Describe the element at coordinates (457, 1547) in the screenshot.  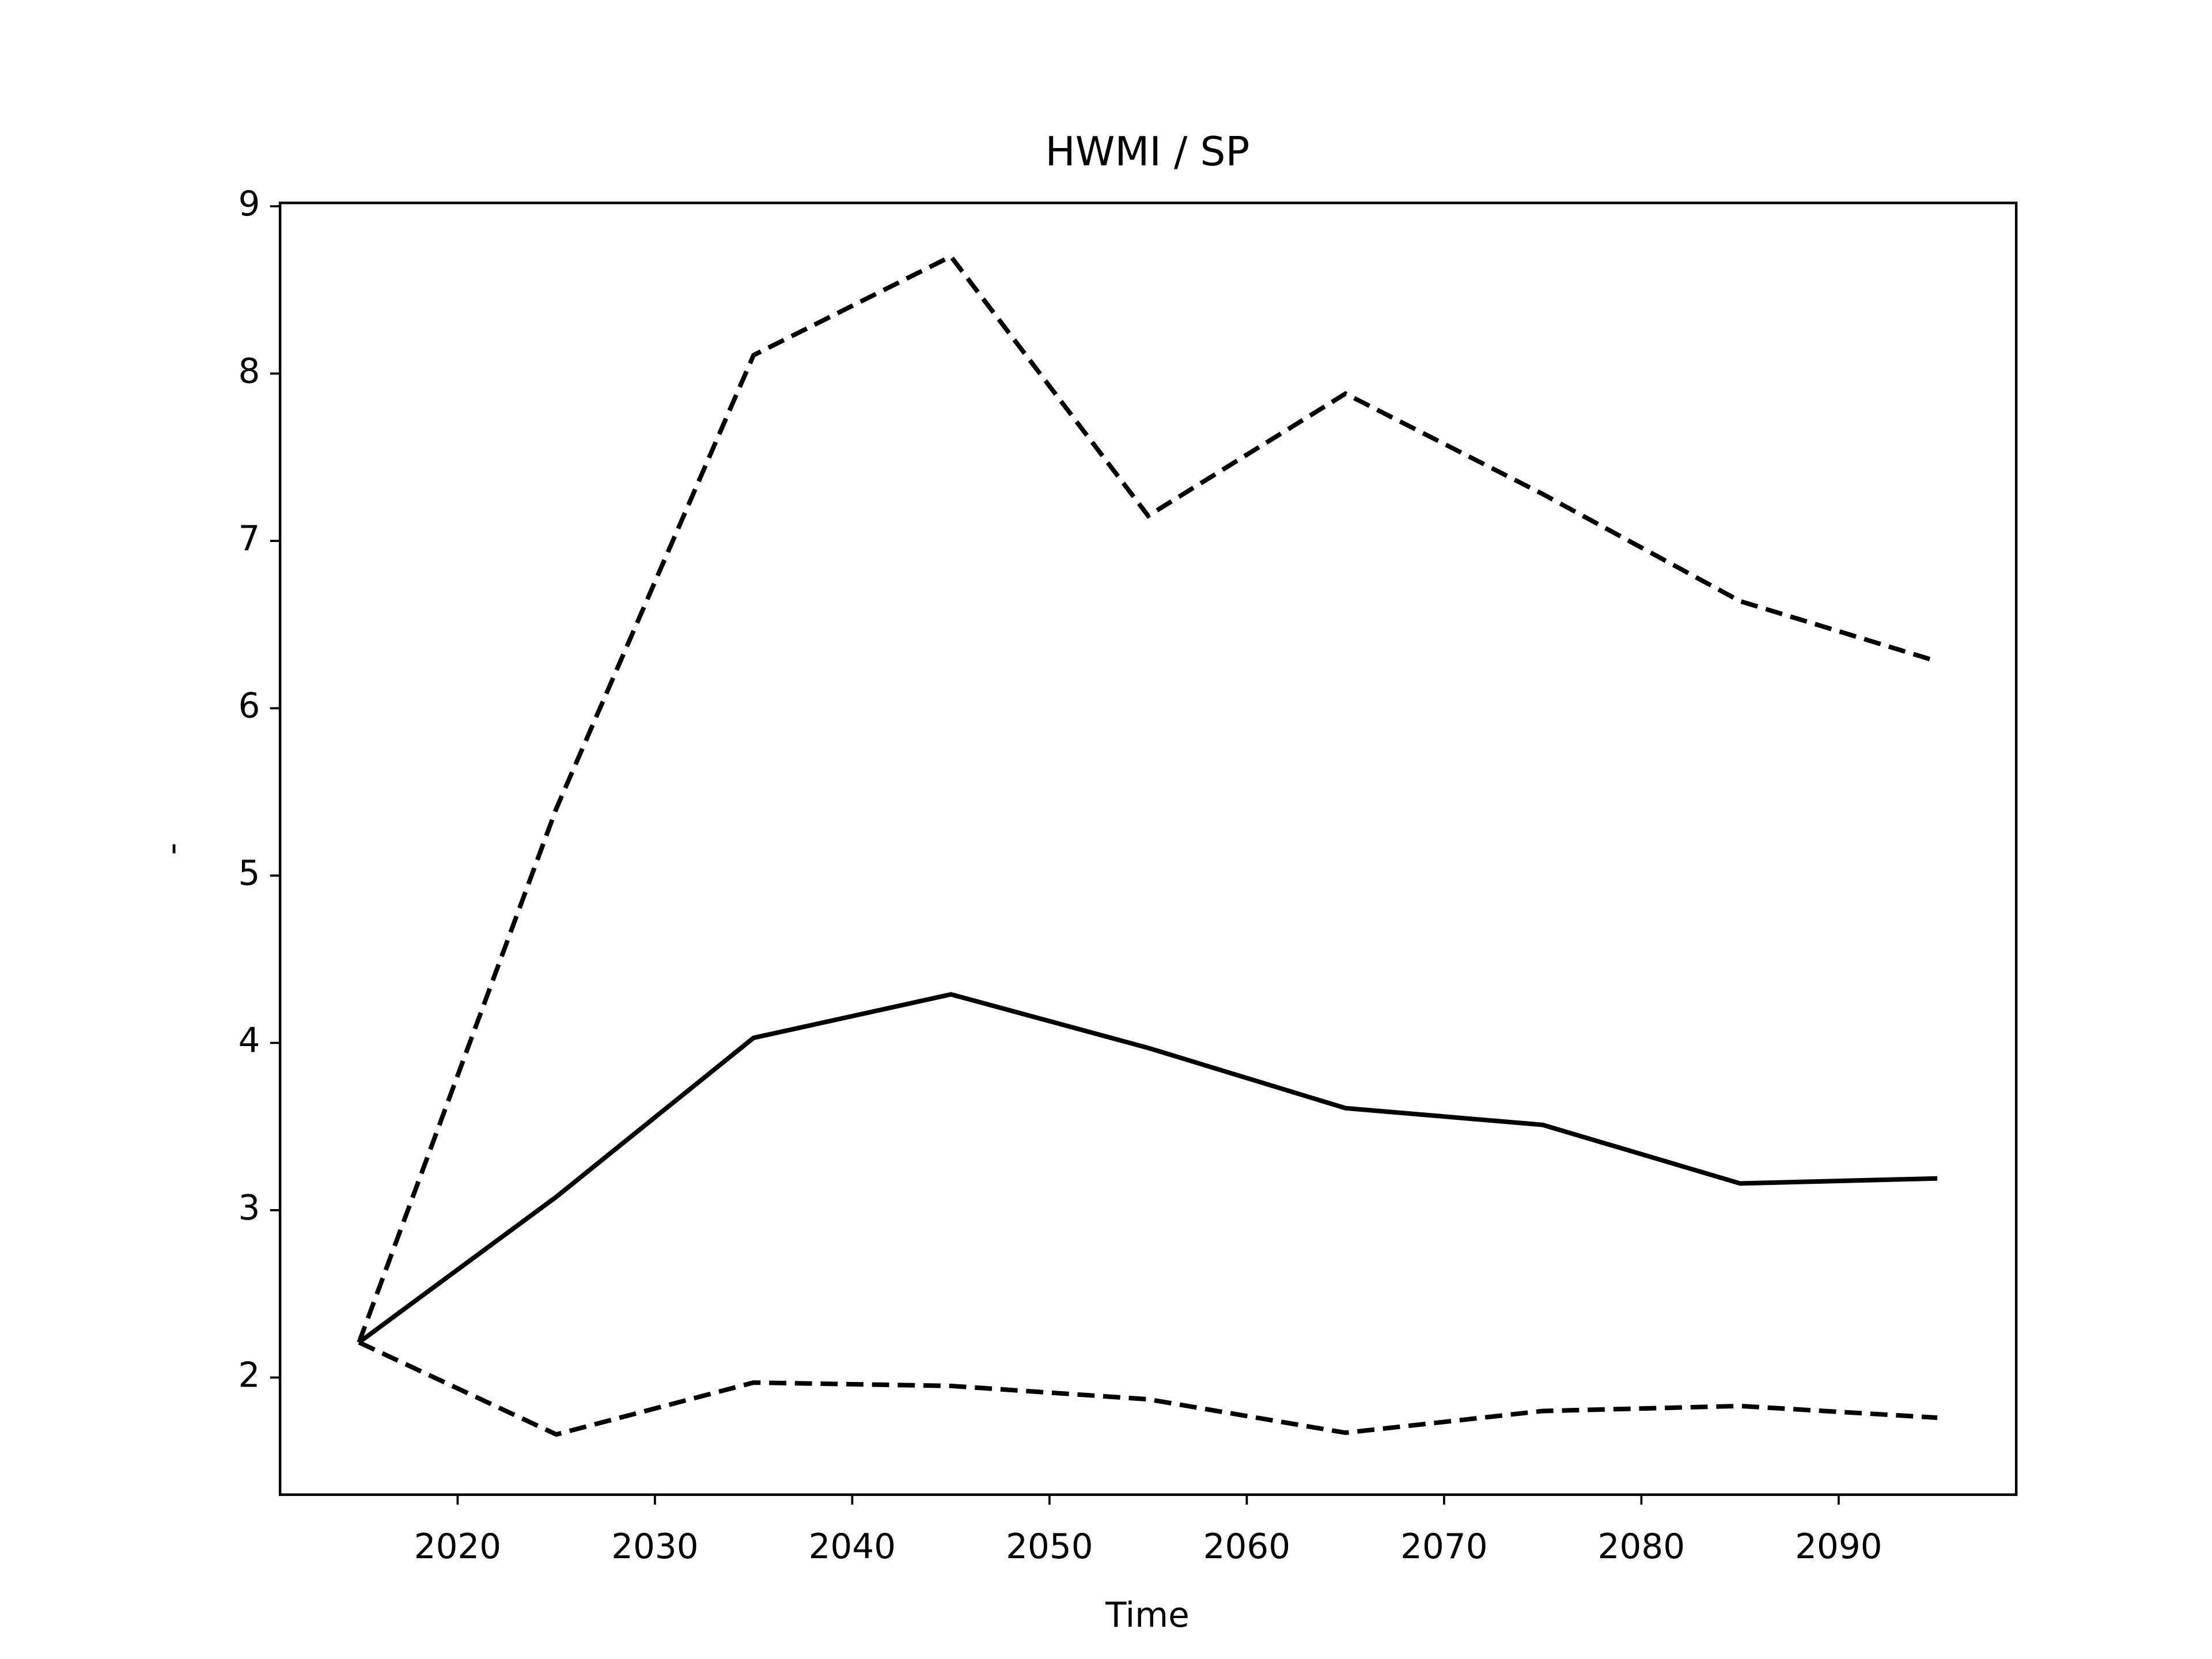
I see `x-tick-label: 2020` at that location.